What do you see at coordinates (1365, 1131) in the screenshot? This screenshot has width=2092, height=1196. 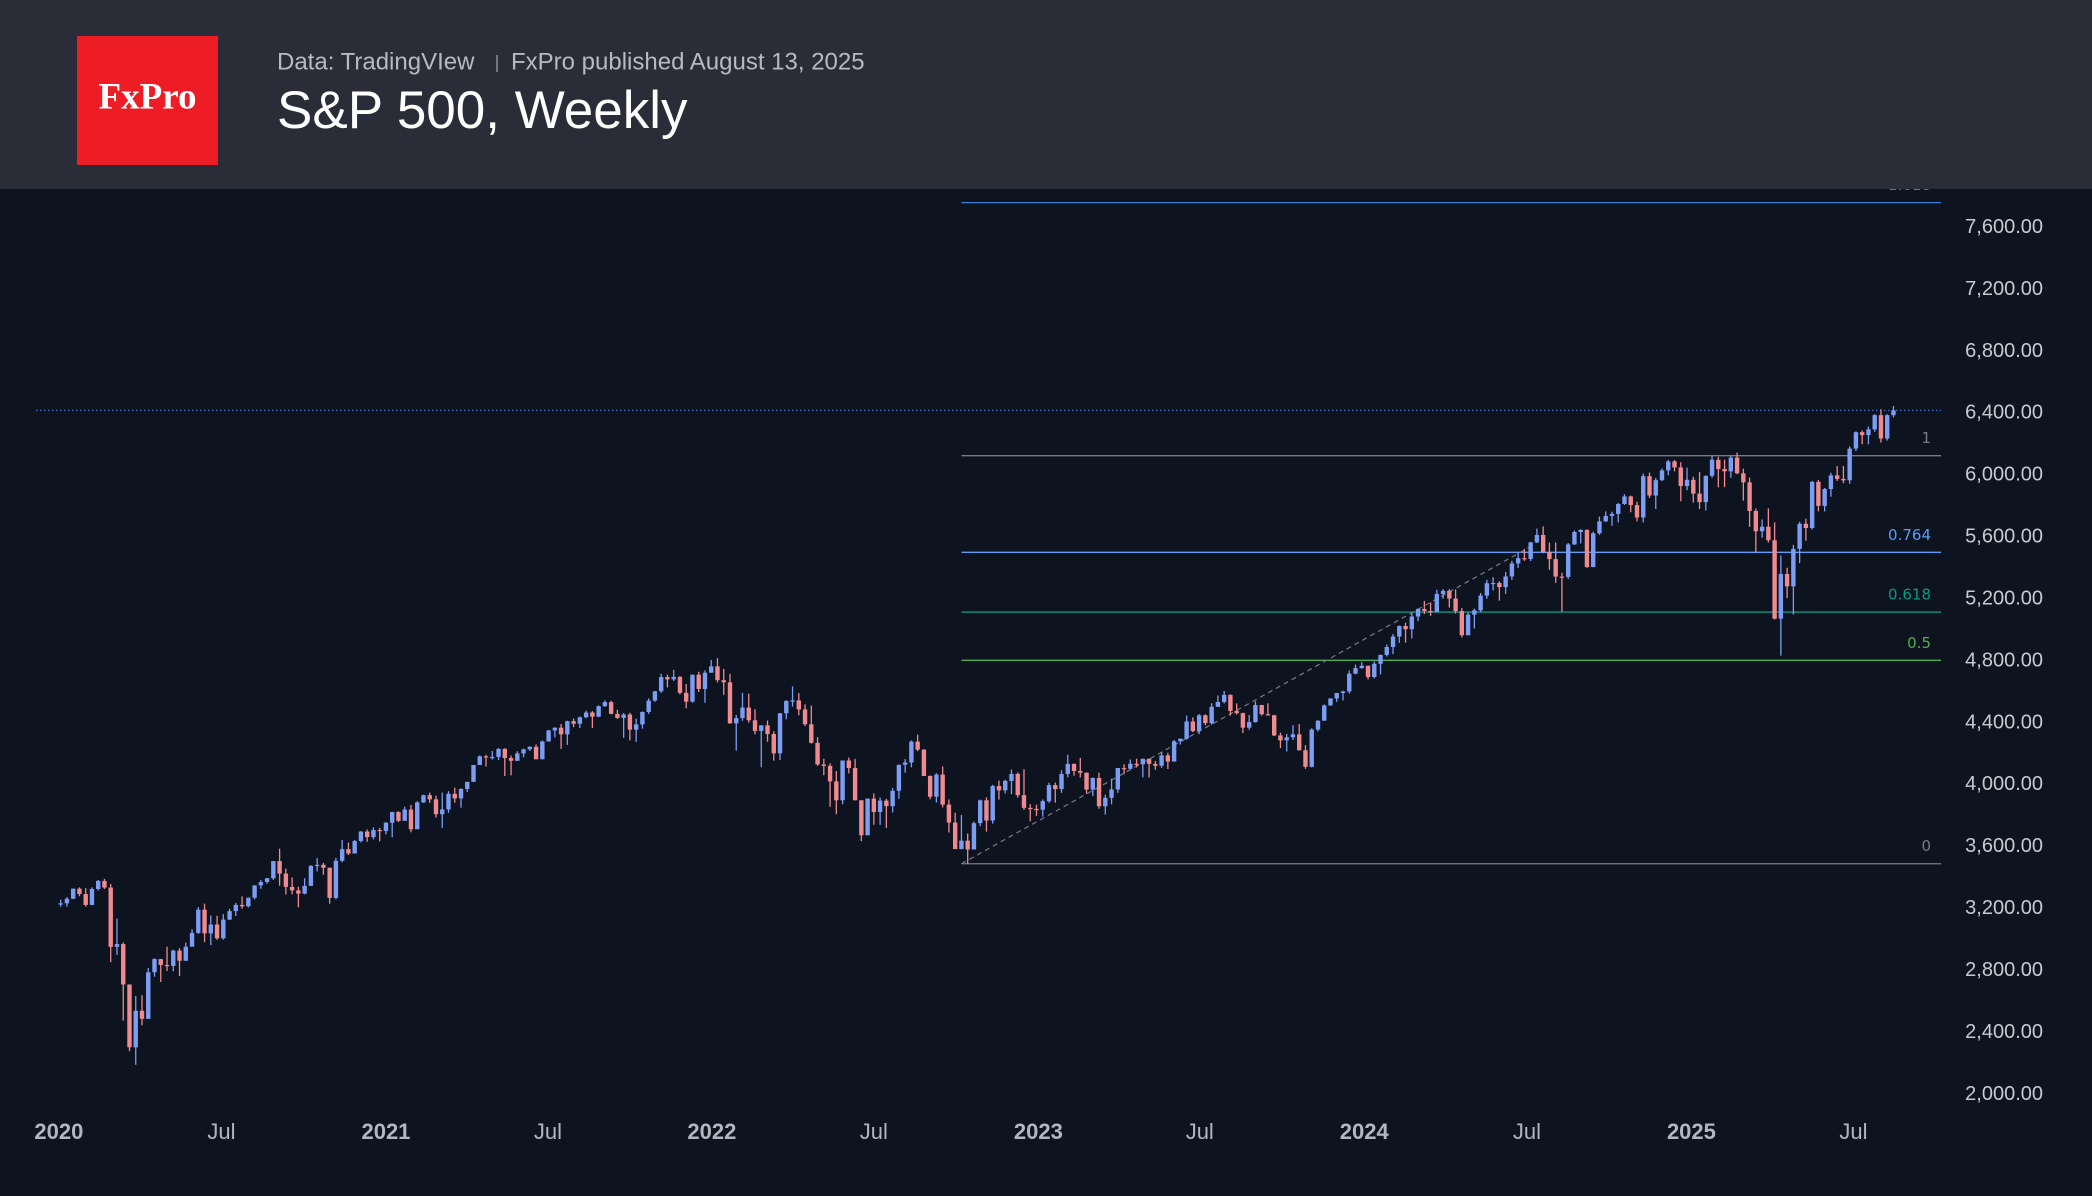 I see `x-tick-label: 2024` at bounding box center [1365, 1131].